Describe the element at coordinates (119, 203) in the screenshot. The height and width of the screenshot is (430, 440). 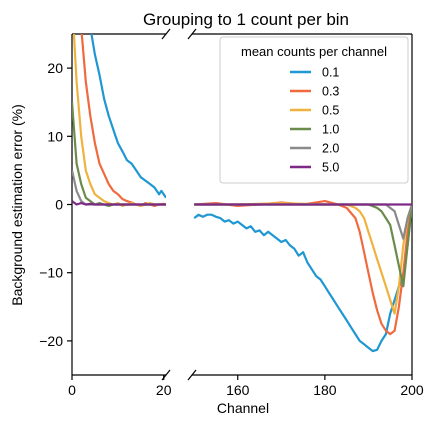
I see `series-line-5.0-left` at that location.